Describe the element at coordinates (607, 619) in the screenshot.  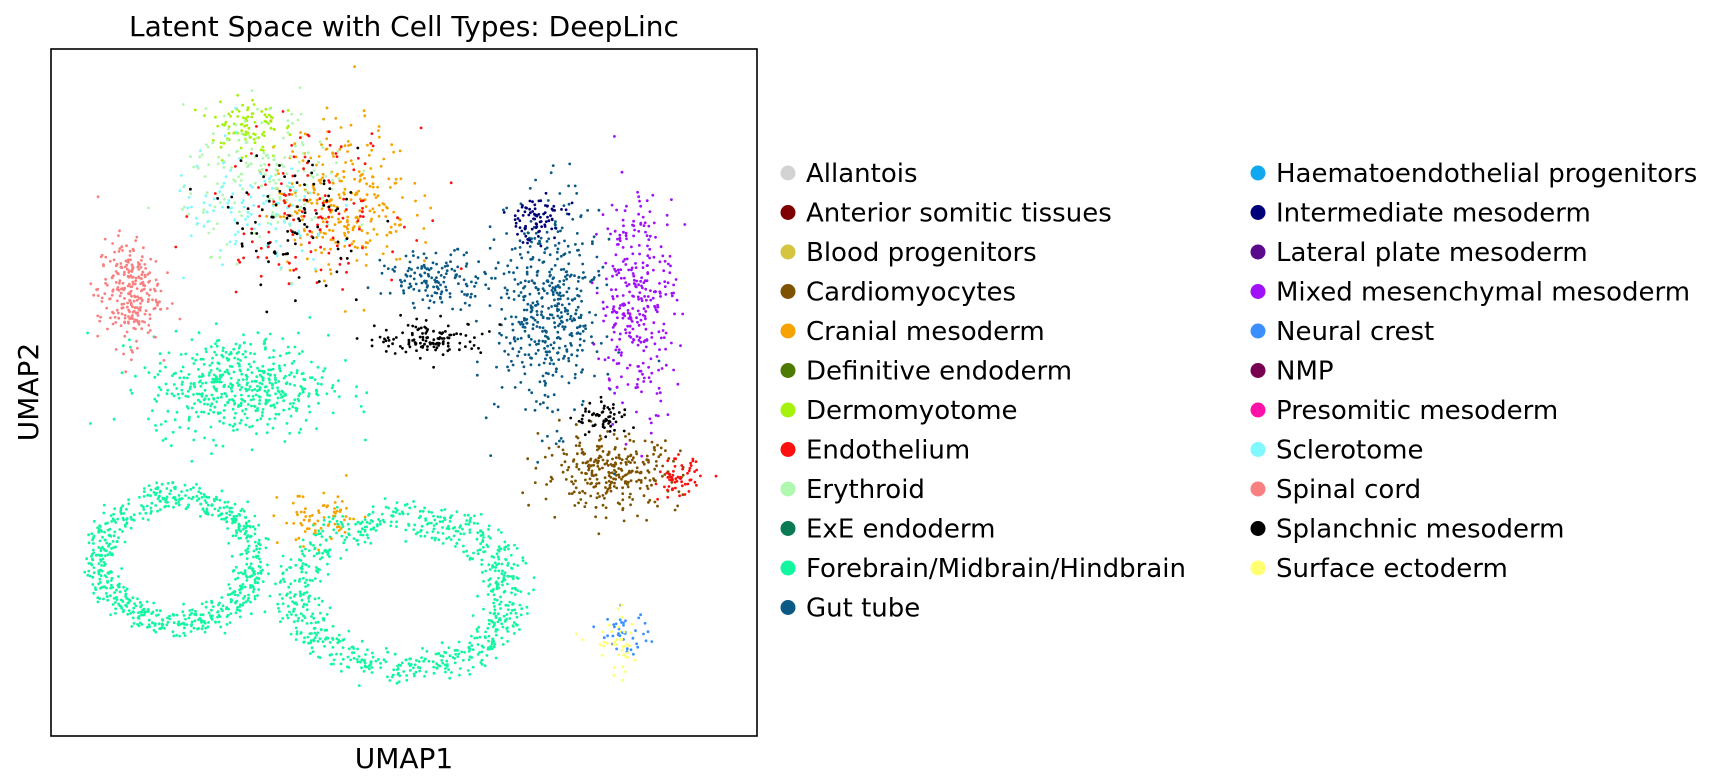
I see `point-neural-crest` at that location.